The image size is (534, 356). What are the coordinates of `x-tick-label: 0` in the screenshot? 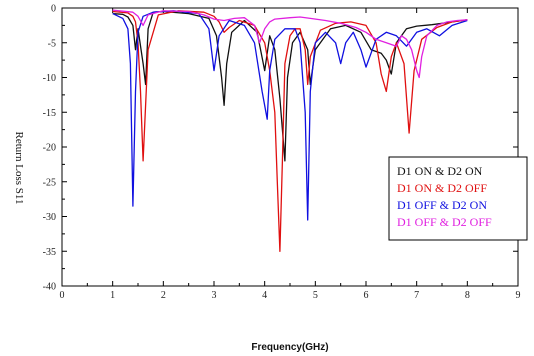 It's located at (62, 295).